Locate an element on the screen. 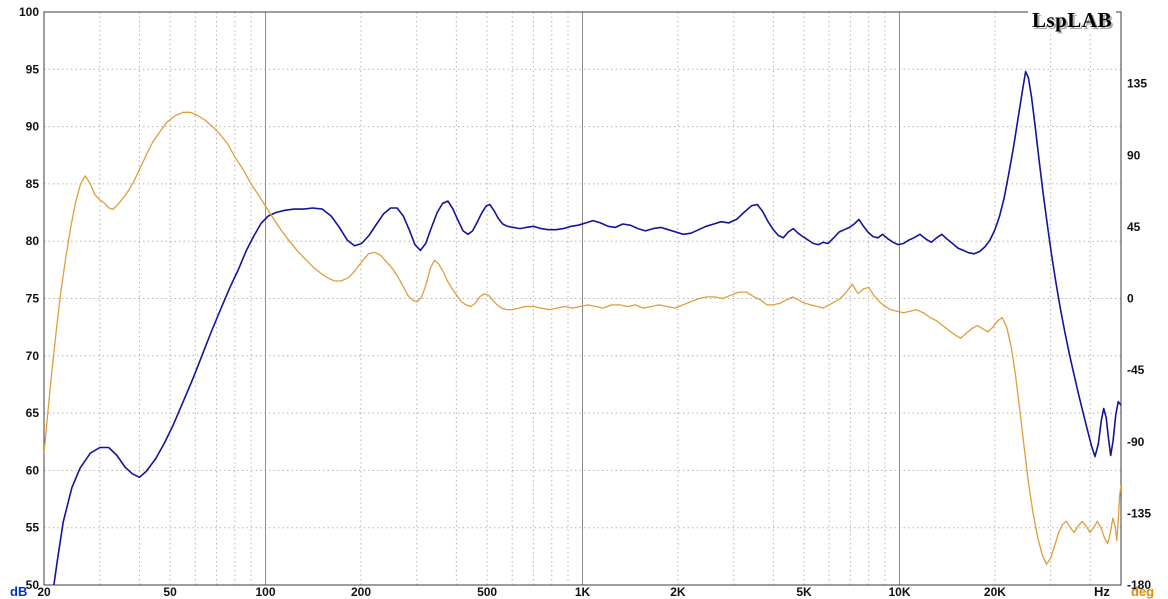  x-tick-label: 500 is located at coordinates (487, 592).